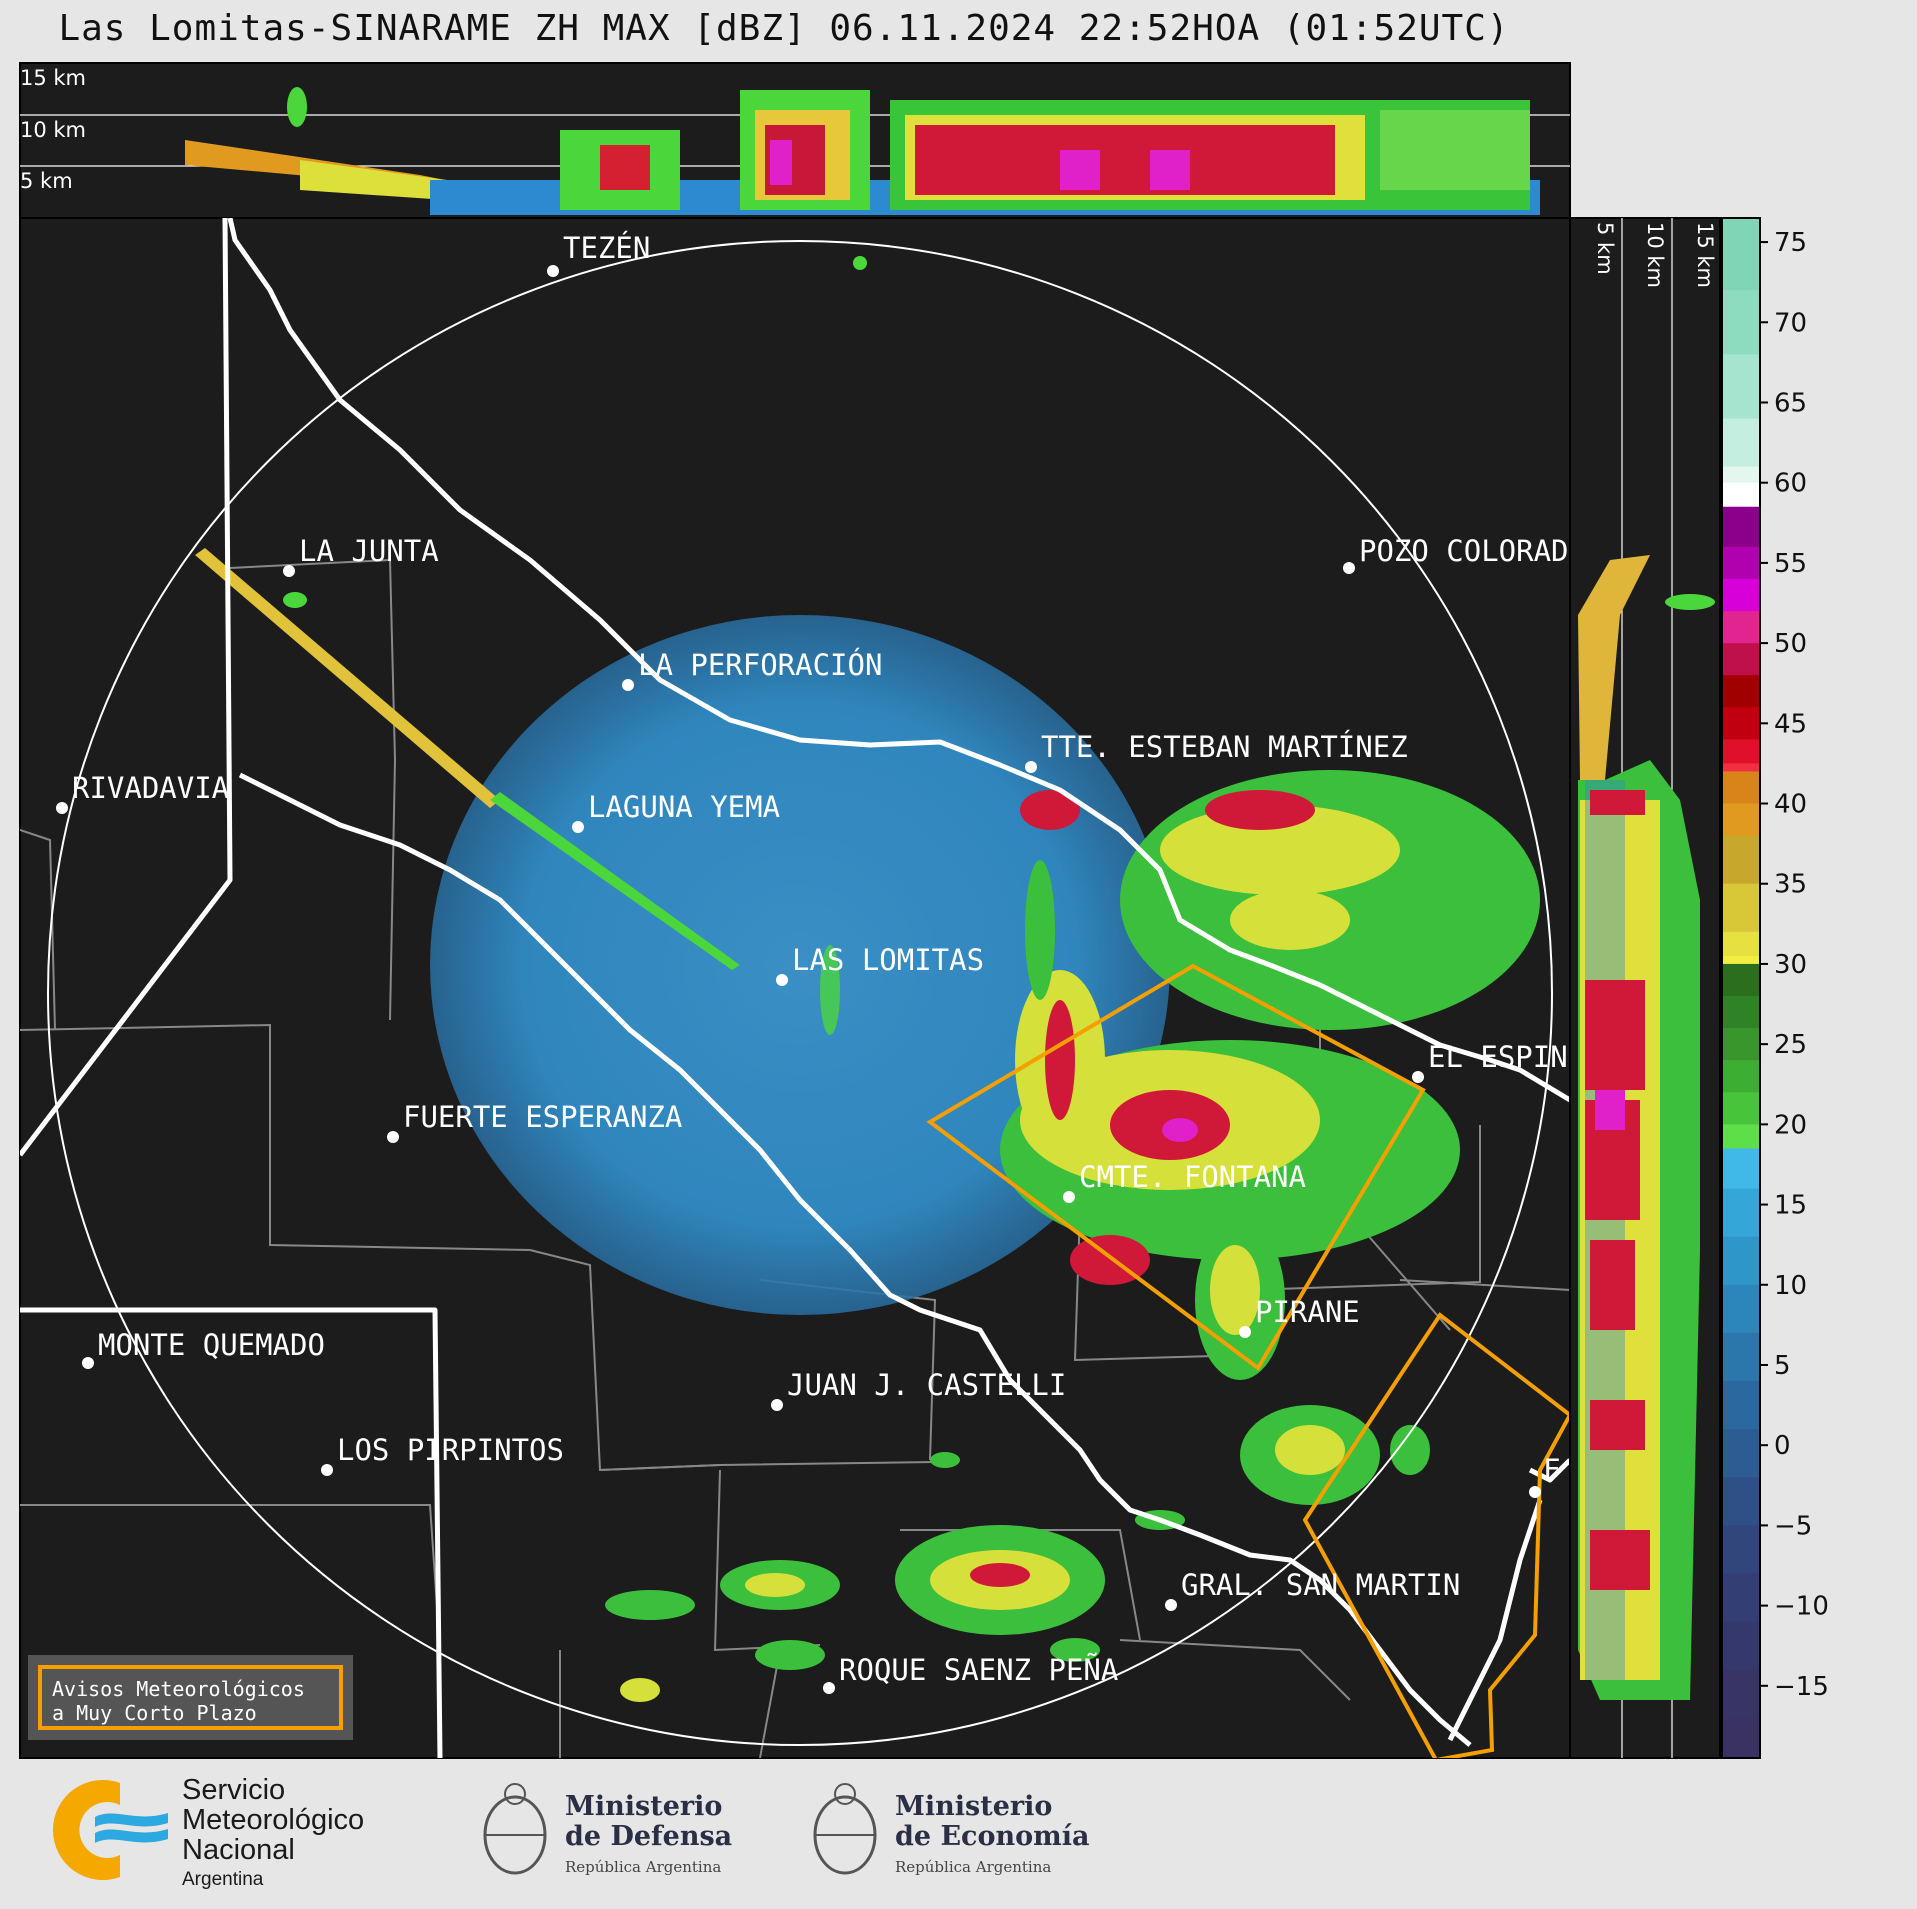 The width and height of the screenshot is (1917, 1909). I want to click on top-alt-label-5: 5 km, so click(46, 181).